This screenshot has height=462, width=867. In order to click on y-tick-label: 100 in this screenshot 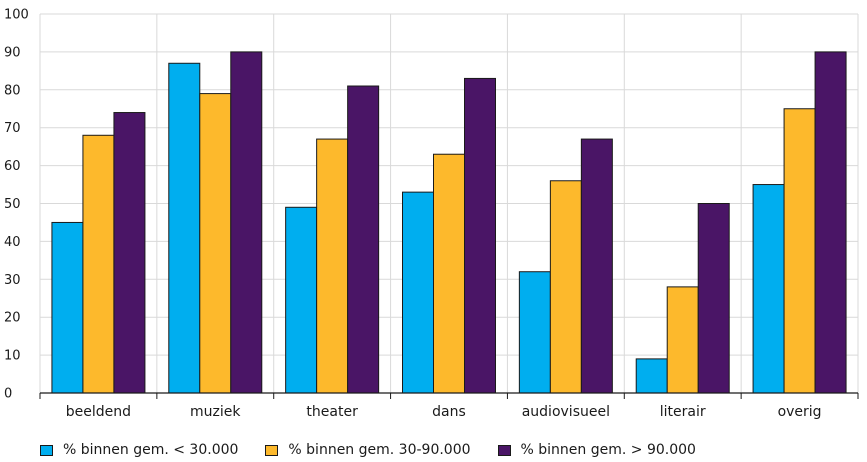, I will do `click(16, 15)`.